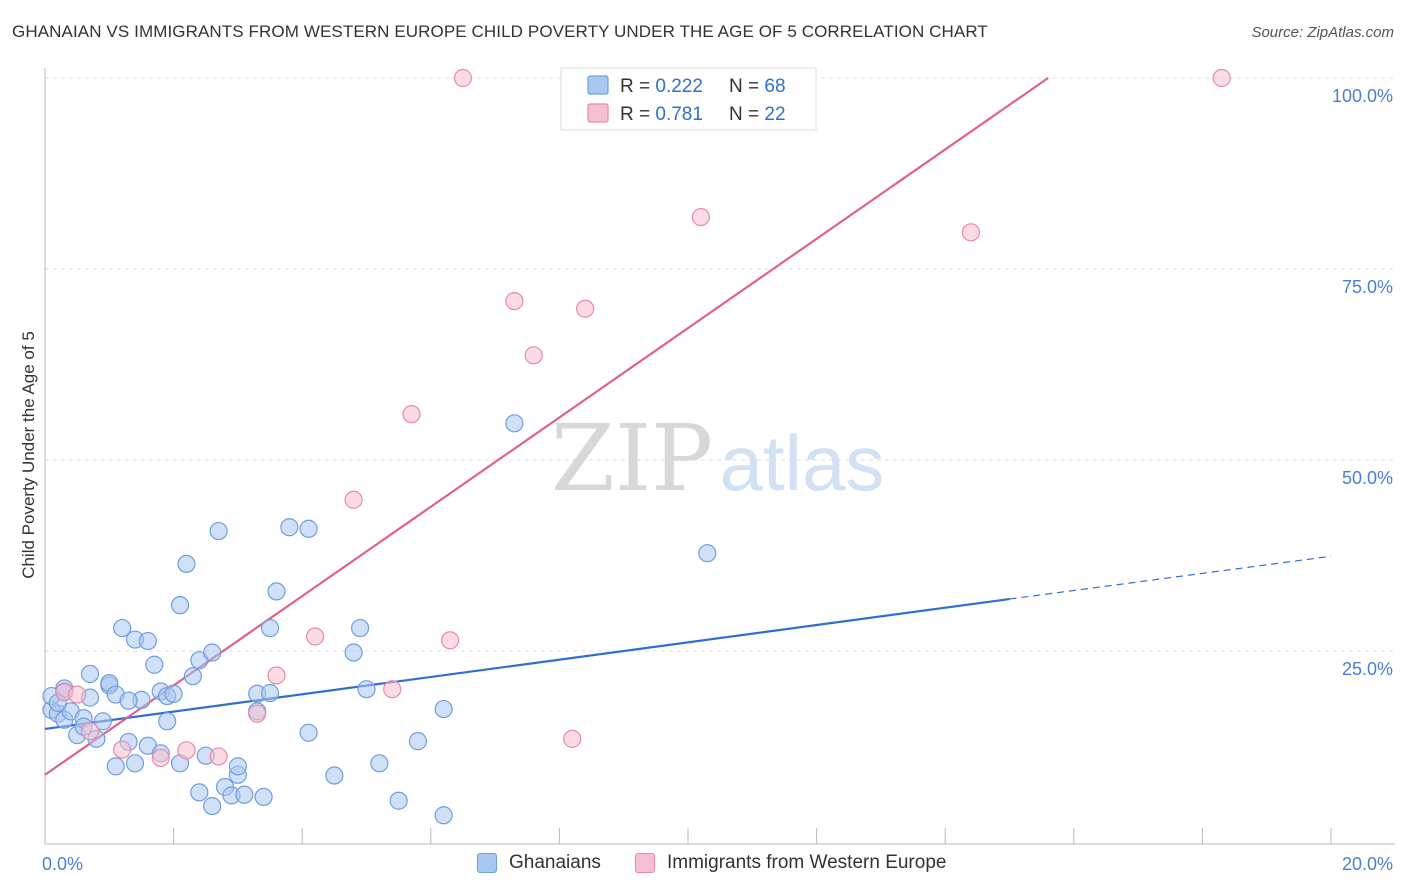 This screenshot has width=1406, height=892. Describe the element at coordinates (1367, 669) in the screenshot. I see `y-tick-label-25: 25.0%` at that location.